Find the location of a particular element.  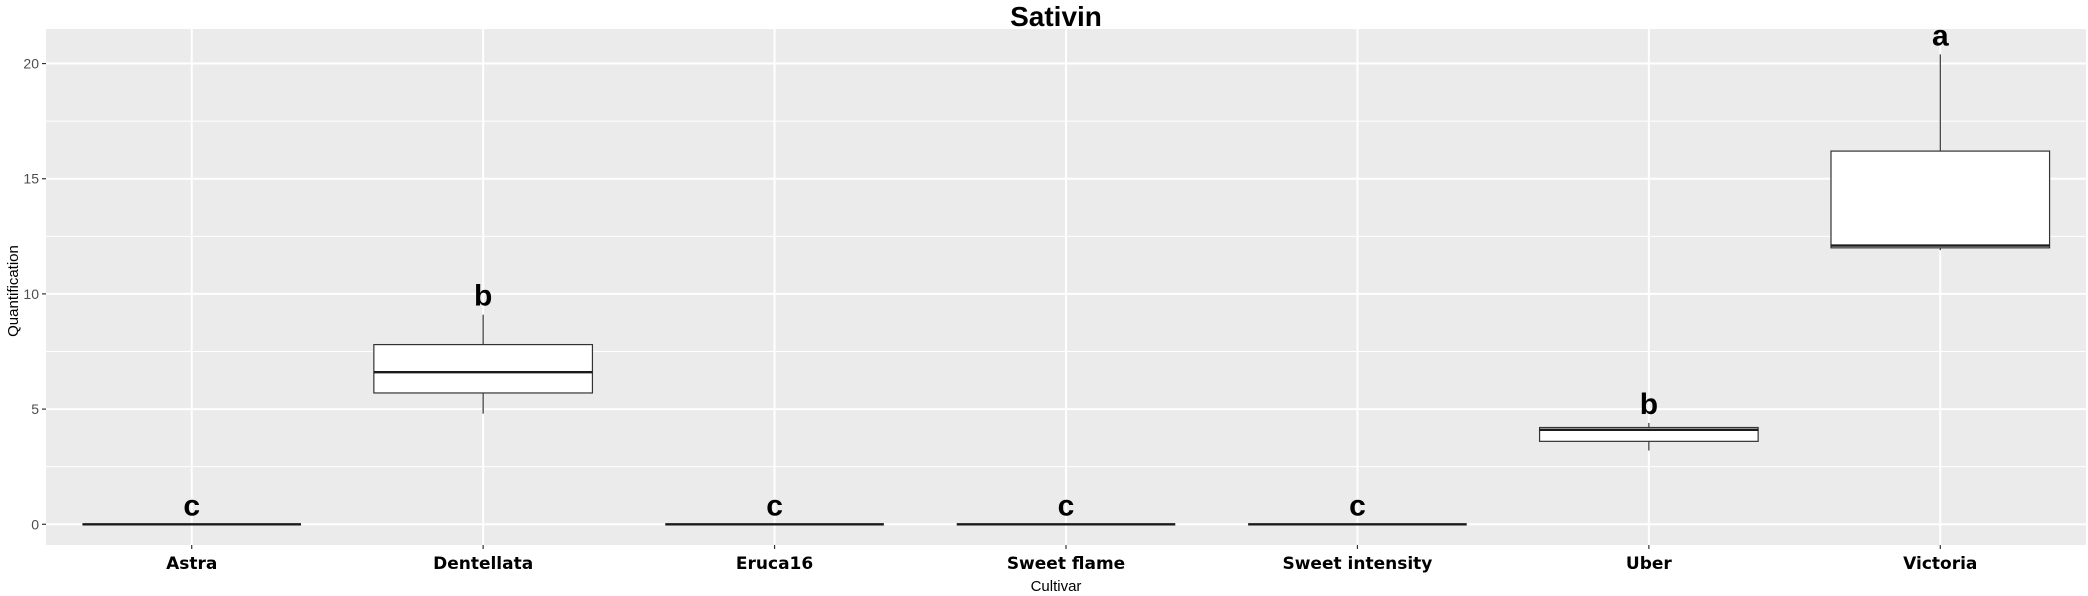

x-tick-label: Uber is located at coordinates (1649, 564).